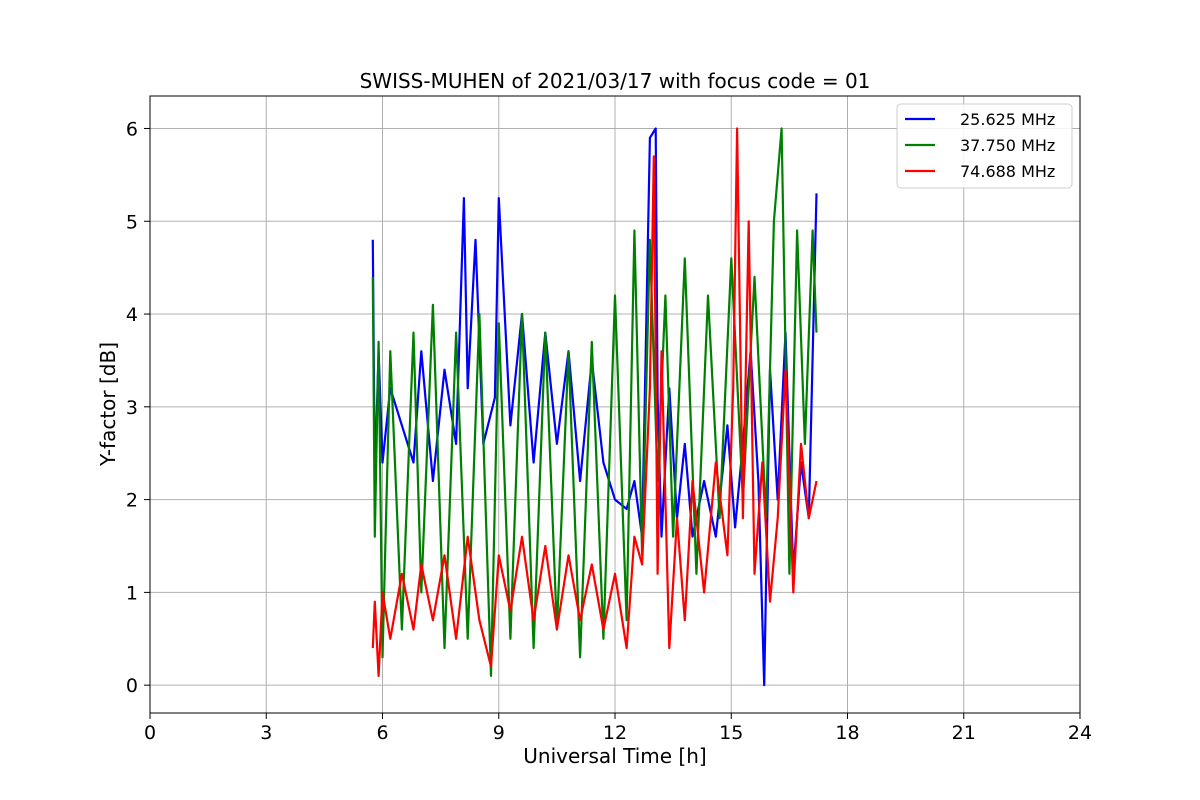 The width and height of the screenshot is (1200, 800). Describe the element at coordinates (132, 315) in the screenshot. I see `y-tick-label: 4` at that location.